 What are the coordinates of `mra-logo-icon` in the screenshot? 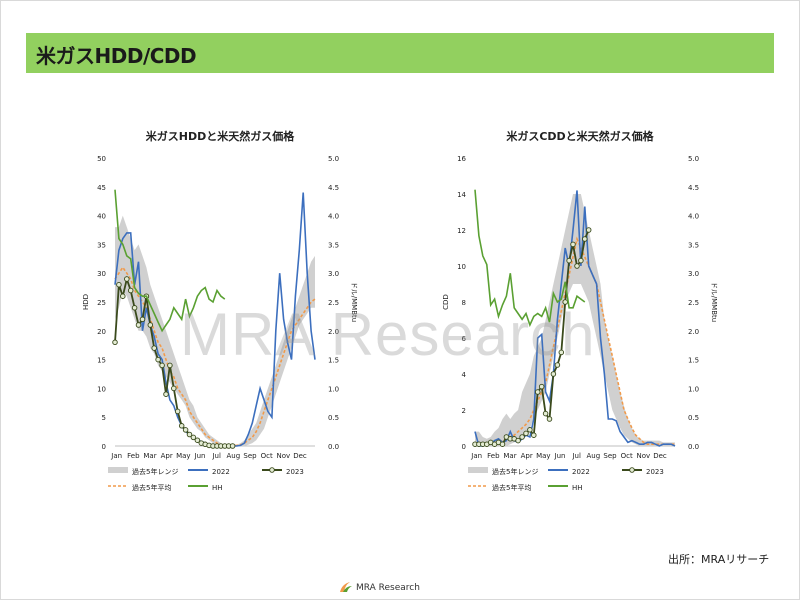 It's located at (346, 587).